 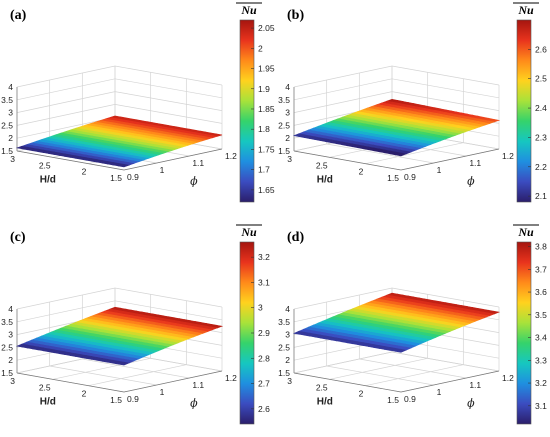 I want to click on panel-label: (d), so click(x=295, y=237).